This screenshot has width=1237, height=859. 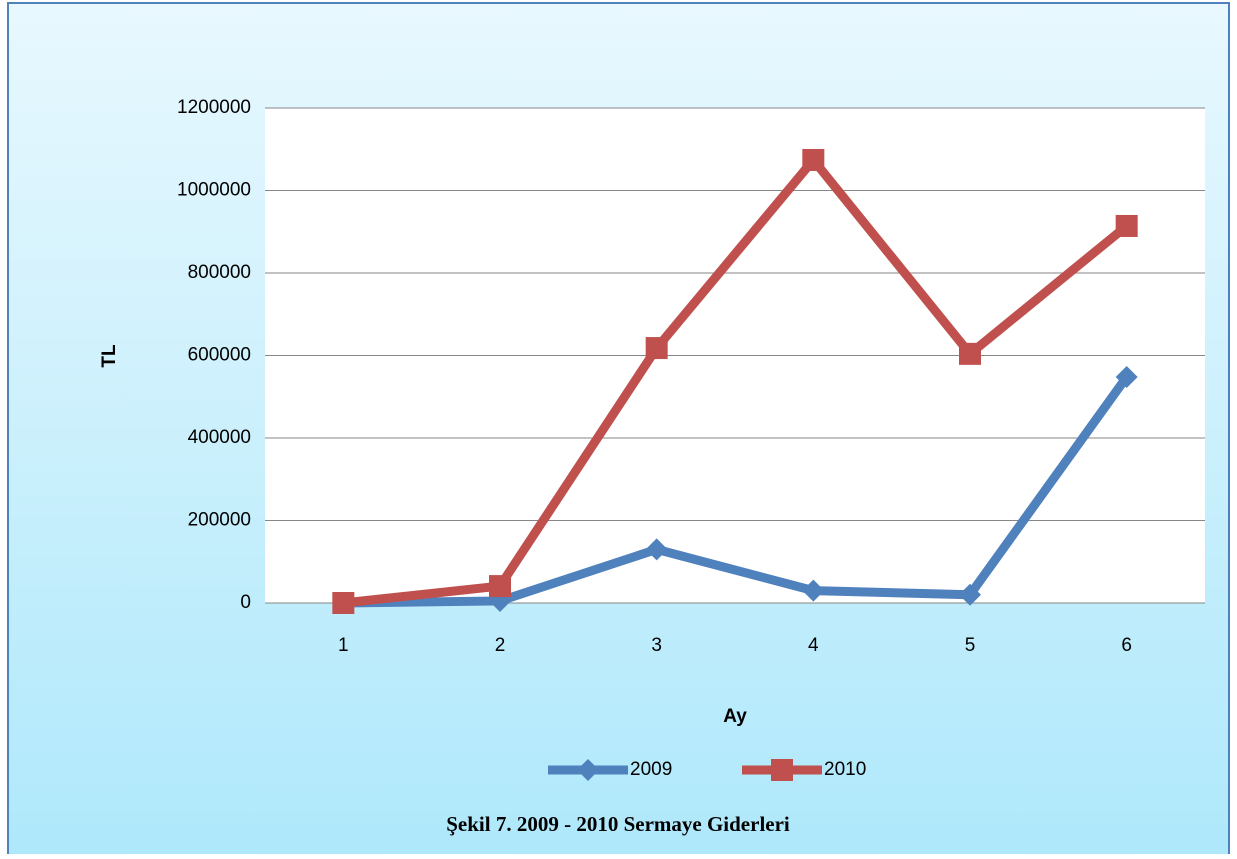 I want to click on x-tick-label: 5, so click(x=970, y=645).